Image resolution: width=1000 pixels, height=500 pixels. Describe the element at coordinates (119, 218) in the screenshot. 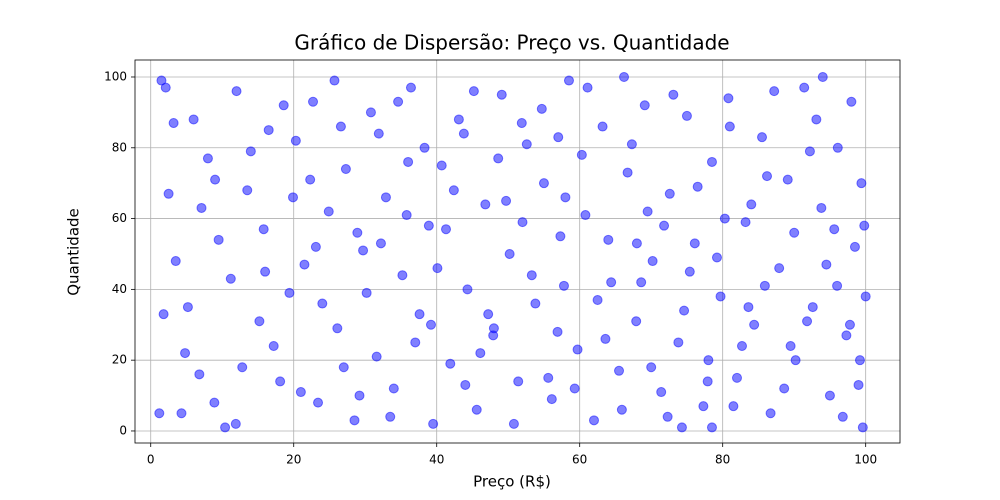

I see `y-tick-label: 60` at that location.